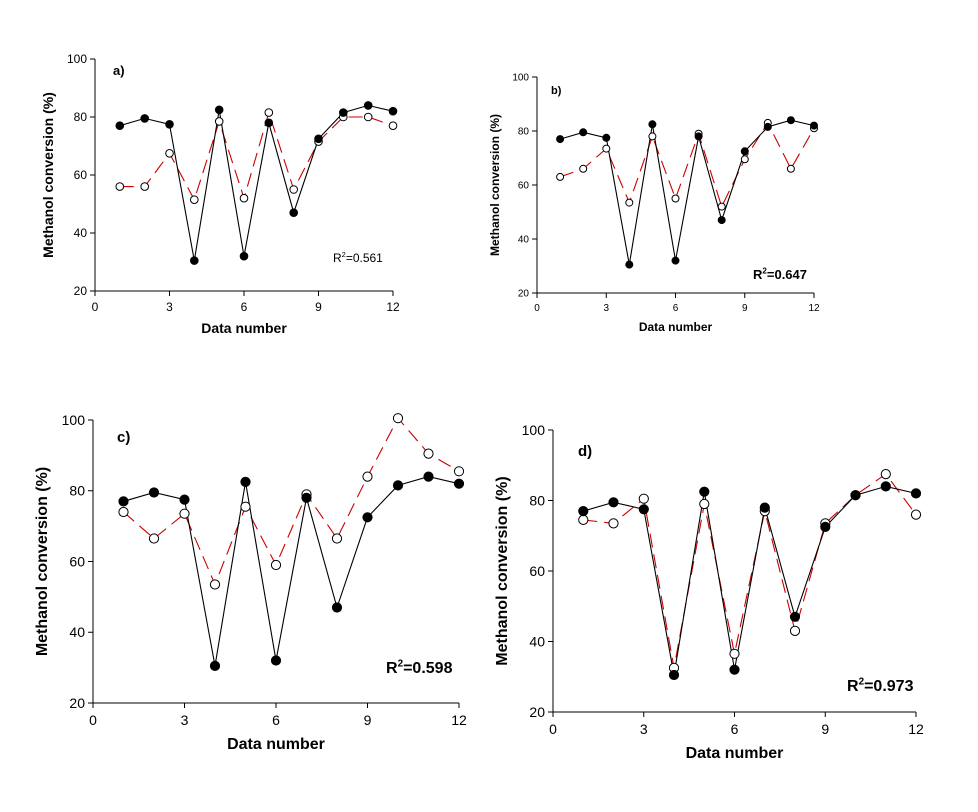  I want to click on r-squared-annotation: R2=0.598, so click(419, 667).